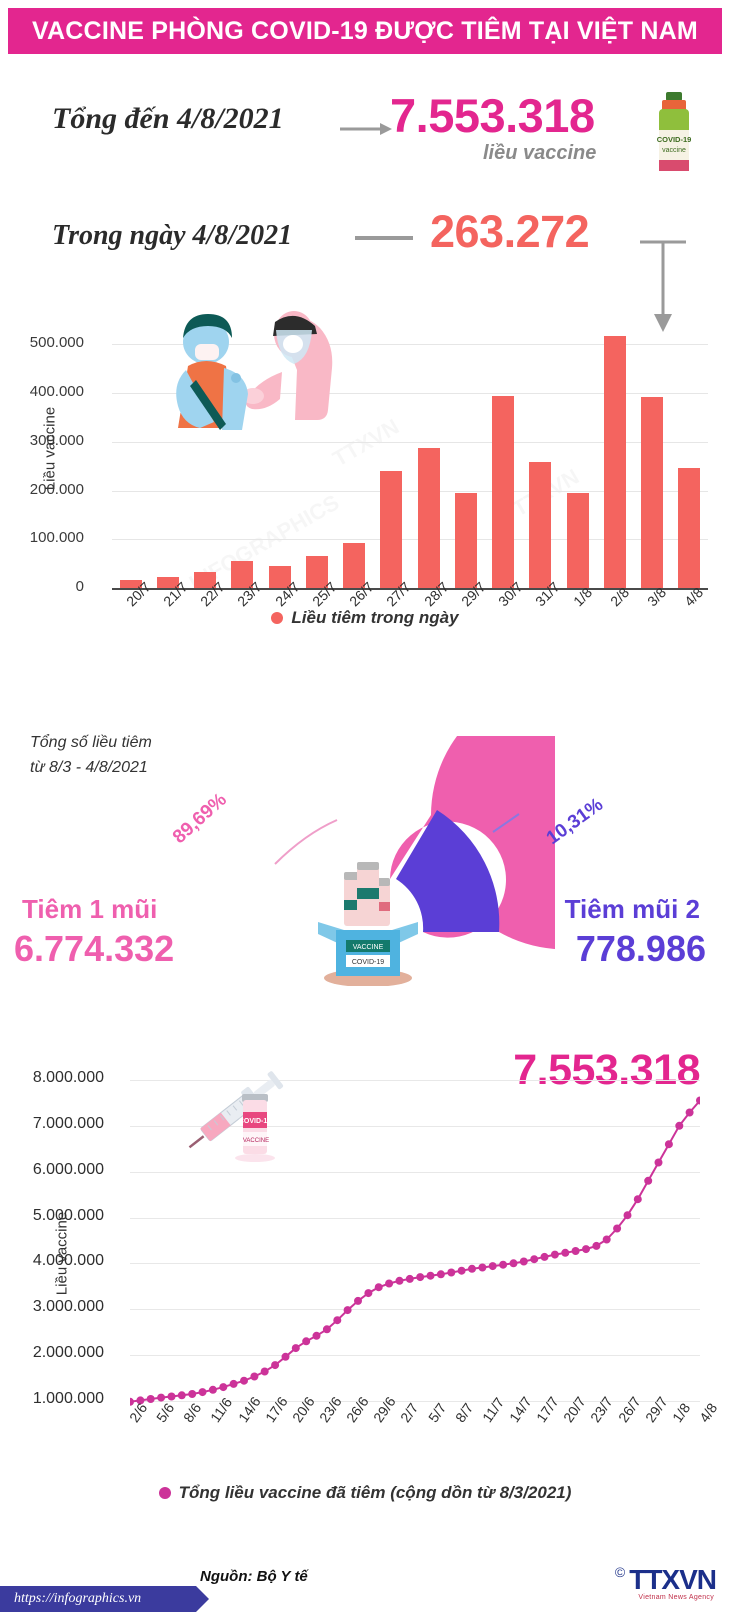 This screenshot has width=730, height=1622. What do you see at coordinates (375, 617) in the screenshot?
I see `legend-label: Liều tiêm trong ngày` at bounding box center [375, 617].